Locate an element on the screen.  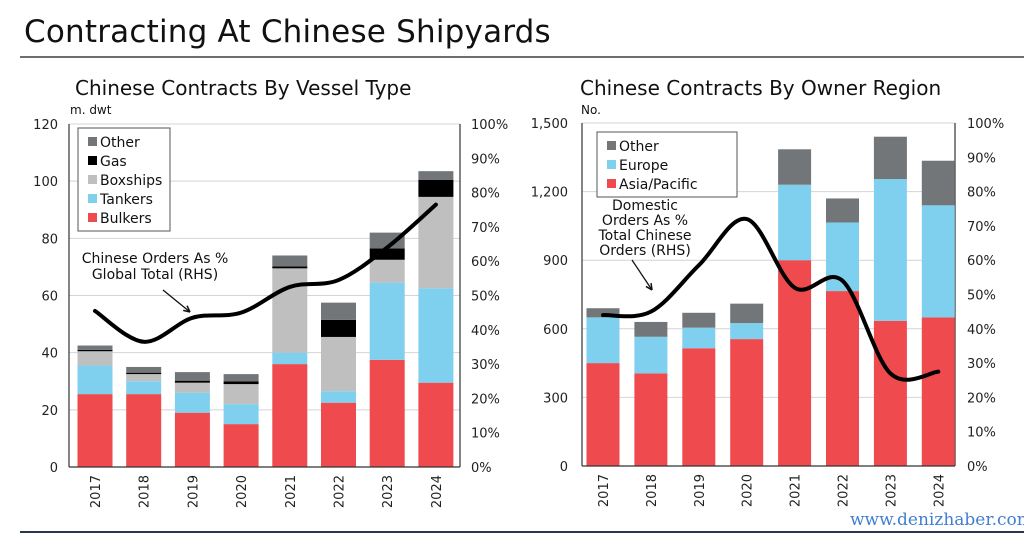
bar-europe-2018 is located at coordinates (651, 355).